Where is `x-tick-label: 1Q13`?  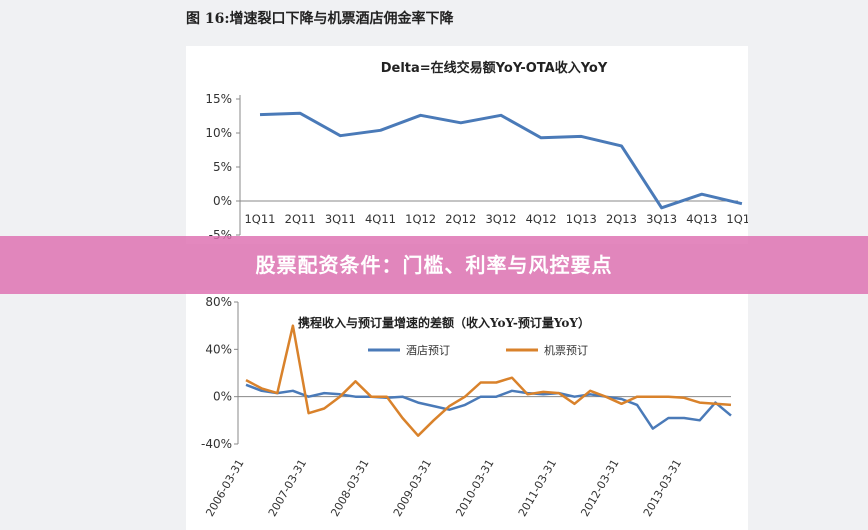 x-tick-label: 1Q13 is located at coordinates (581, 219).